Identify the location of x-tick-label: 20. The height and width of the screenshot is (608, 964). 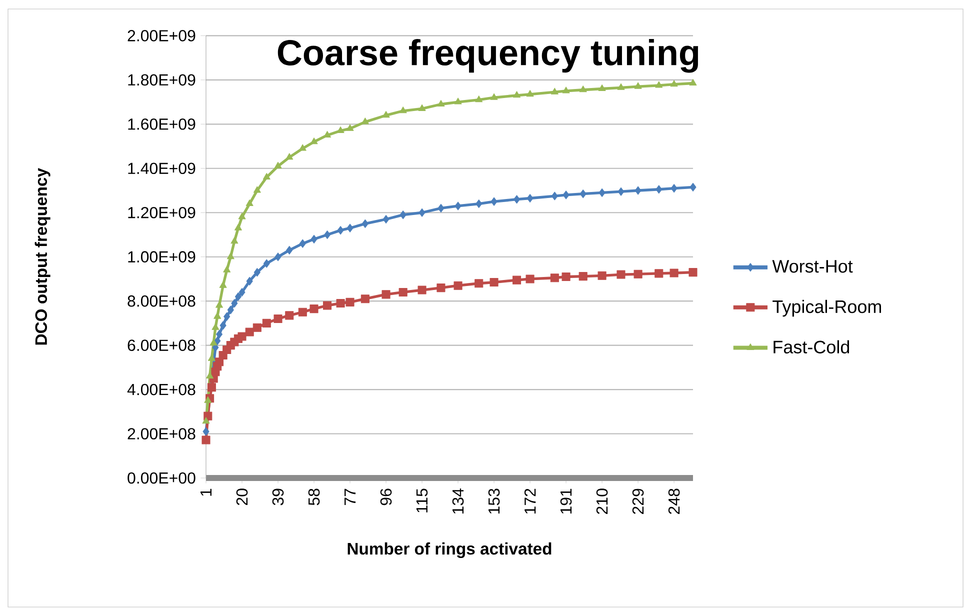
(242, 497).